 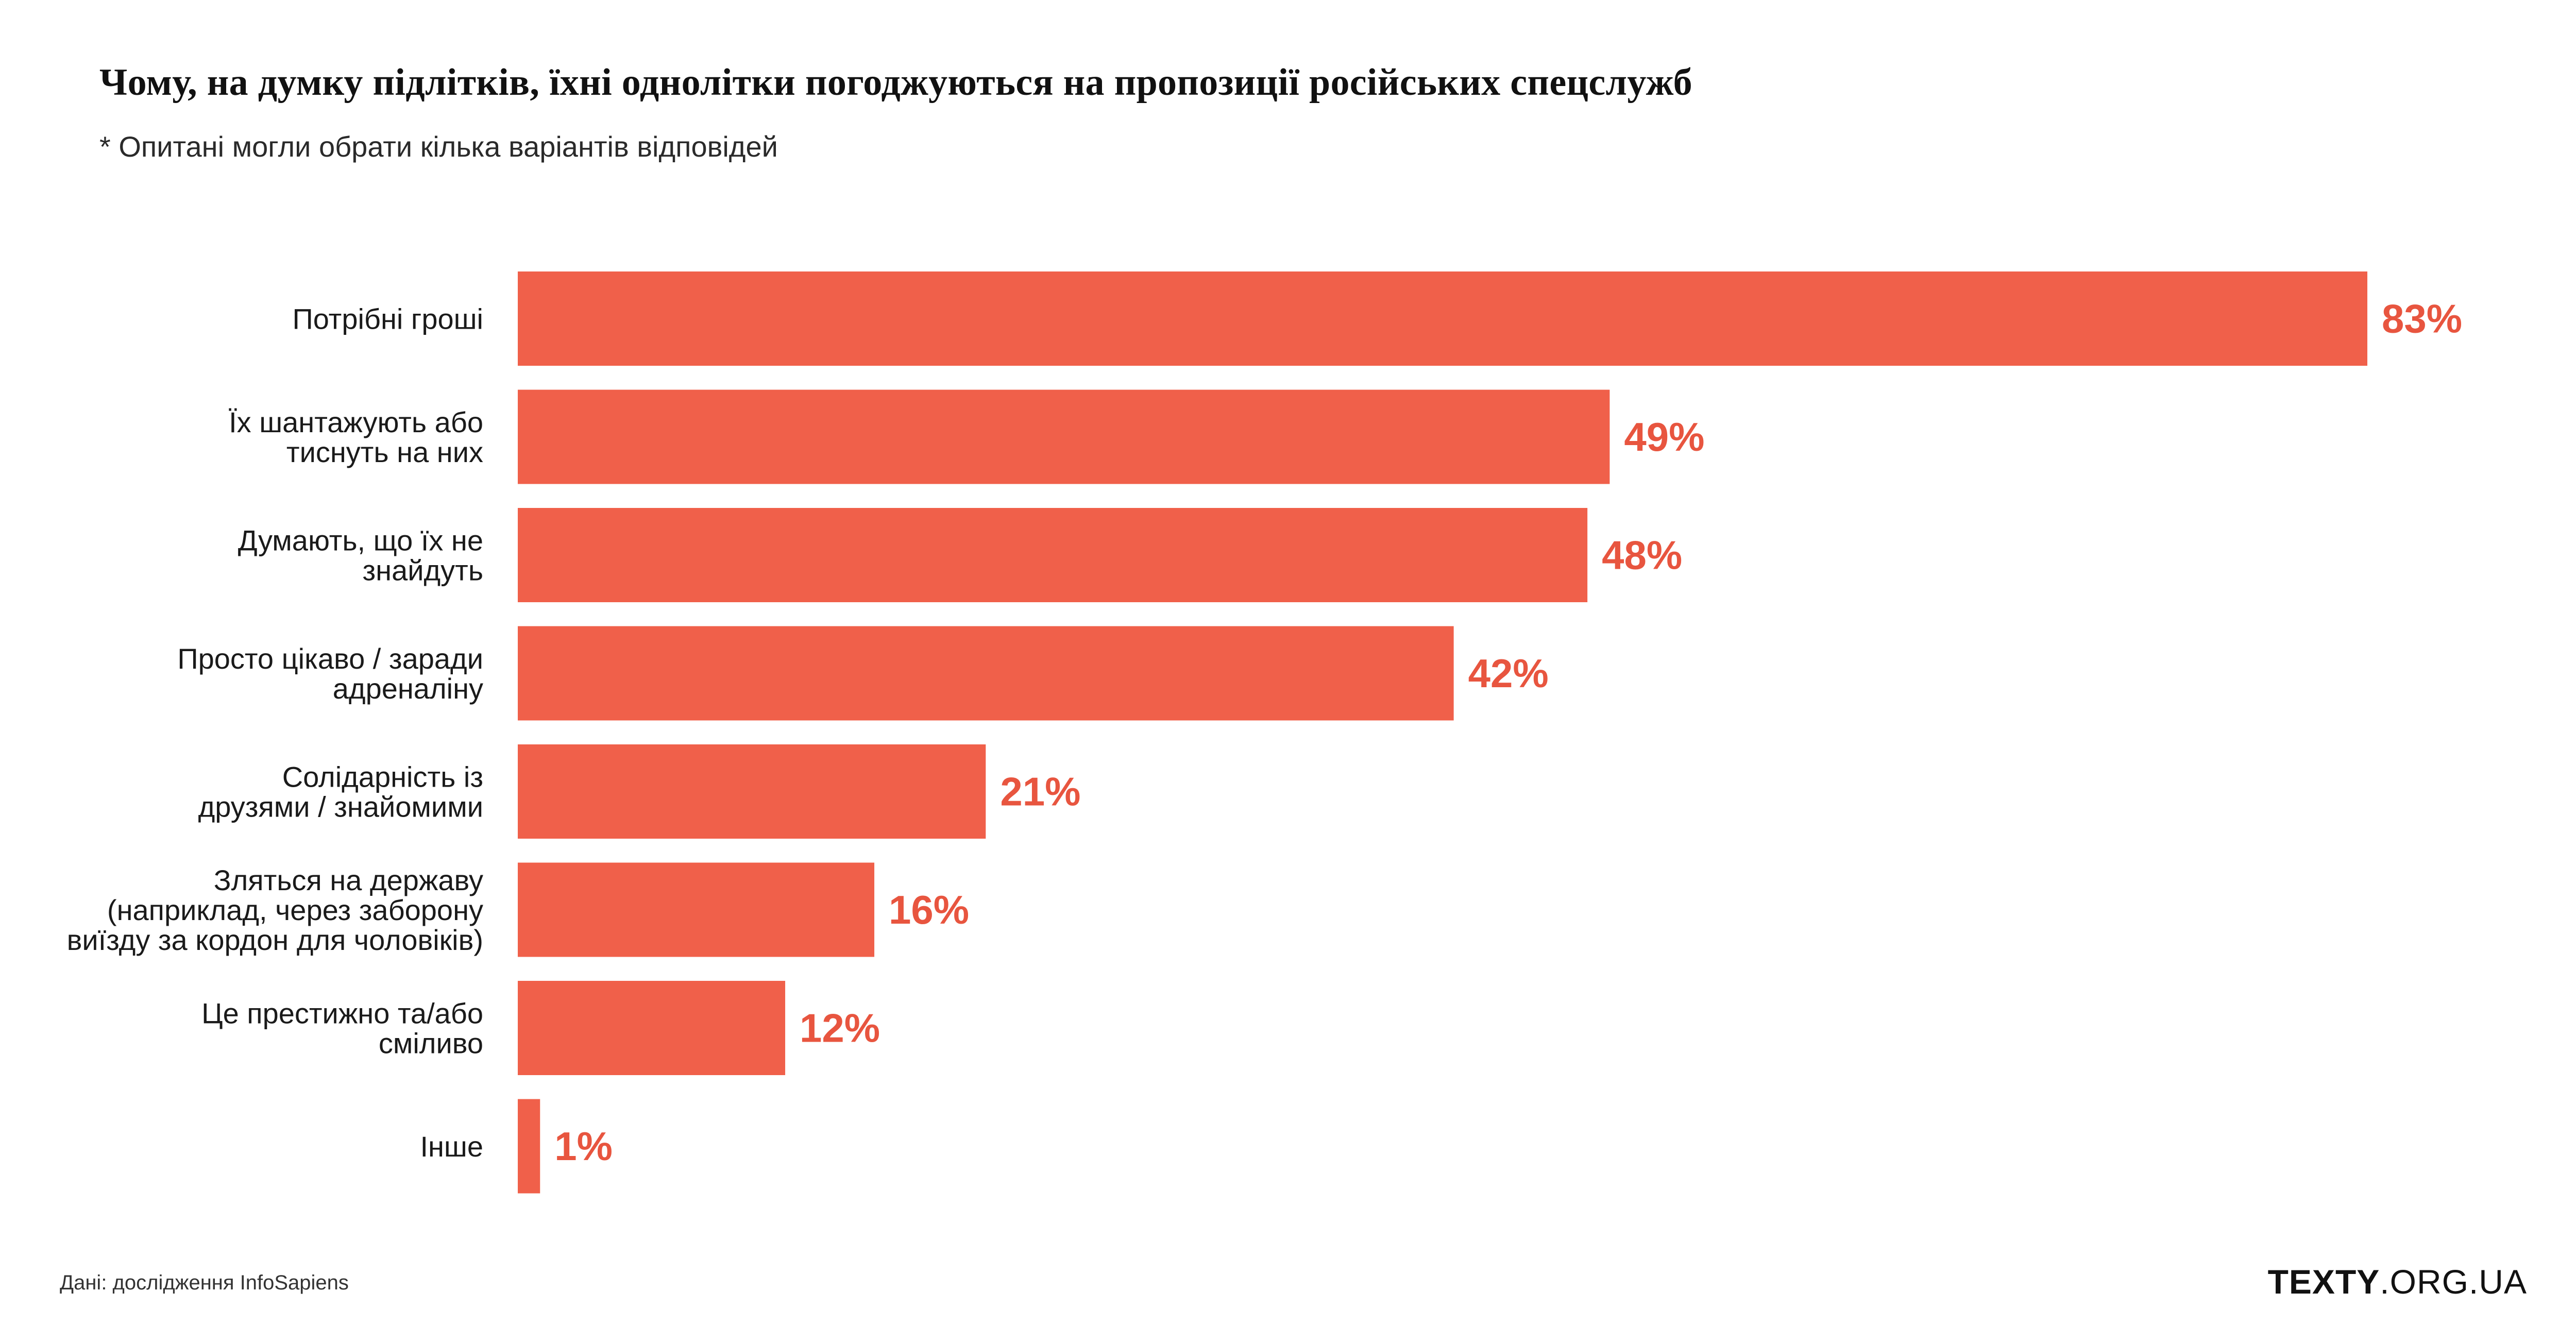 What do you see at coordinates (356, 422) in the screenshot?
I see `category-label-line: Їх шантажують або` at bounding box center [356, 422].